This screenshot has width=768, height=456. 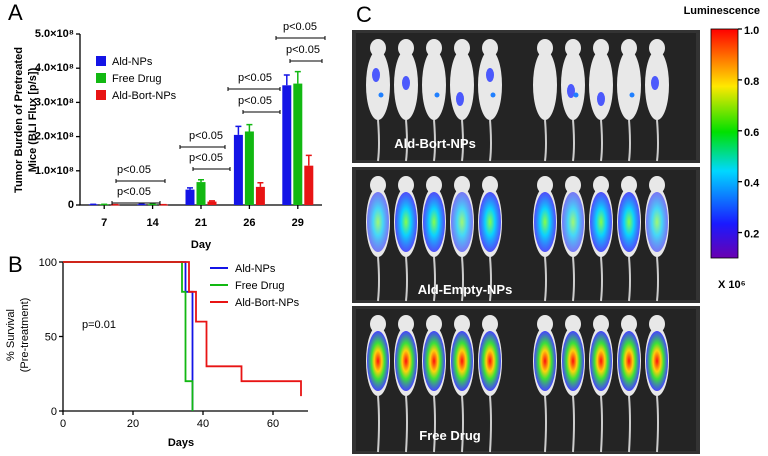 What do you see at coordinates (144, 96) in the screenshot?
I see `legend-label: Ald-Bort-NPs` at bounding box center [144, 96].